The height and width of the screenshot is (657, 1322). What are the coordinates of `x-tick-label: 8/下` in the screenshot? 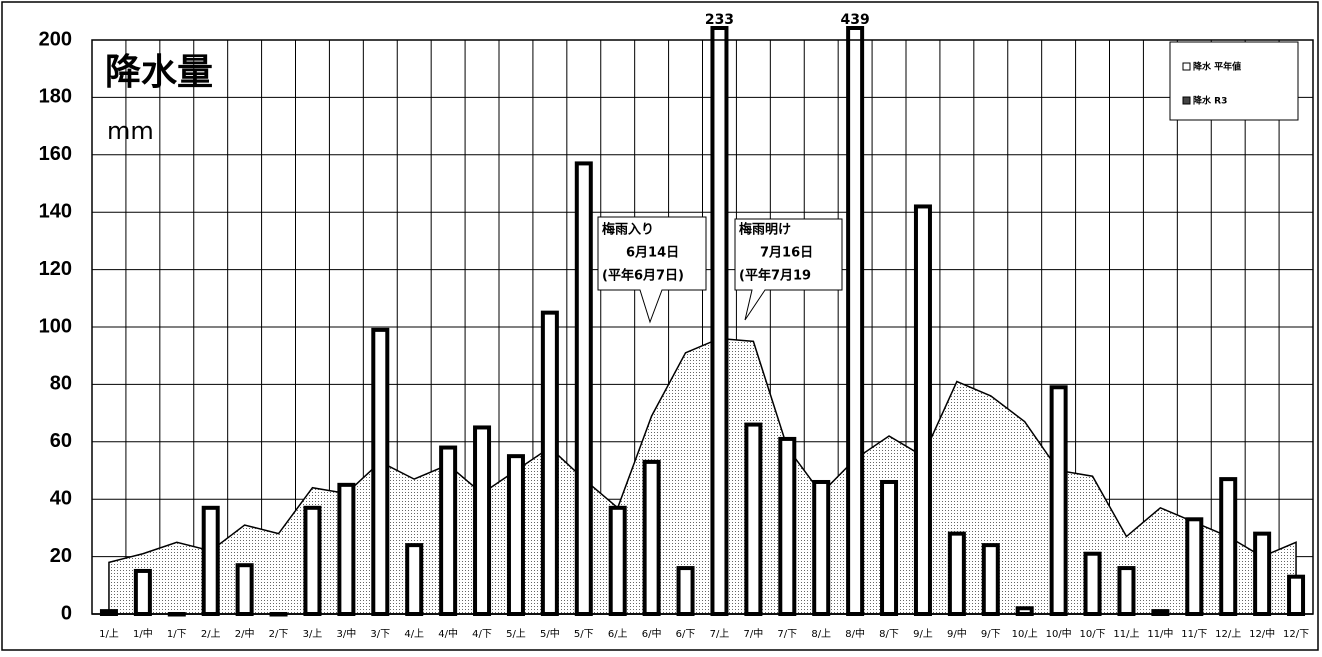 It's located at (889, 634).